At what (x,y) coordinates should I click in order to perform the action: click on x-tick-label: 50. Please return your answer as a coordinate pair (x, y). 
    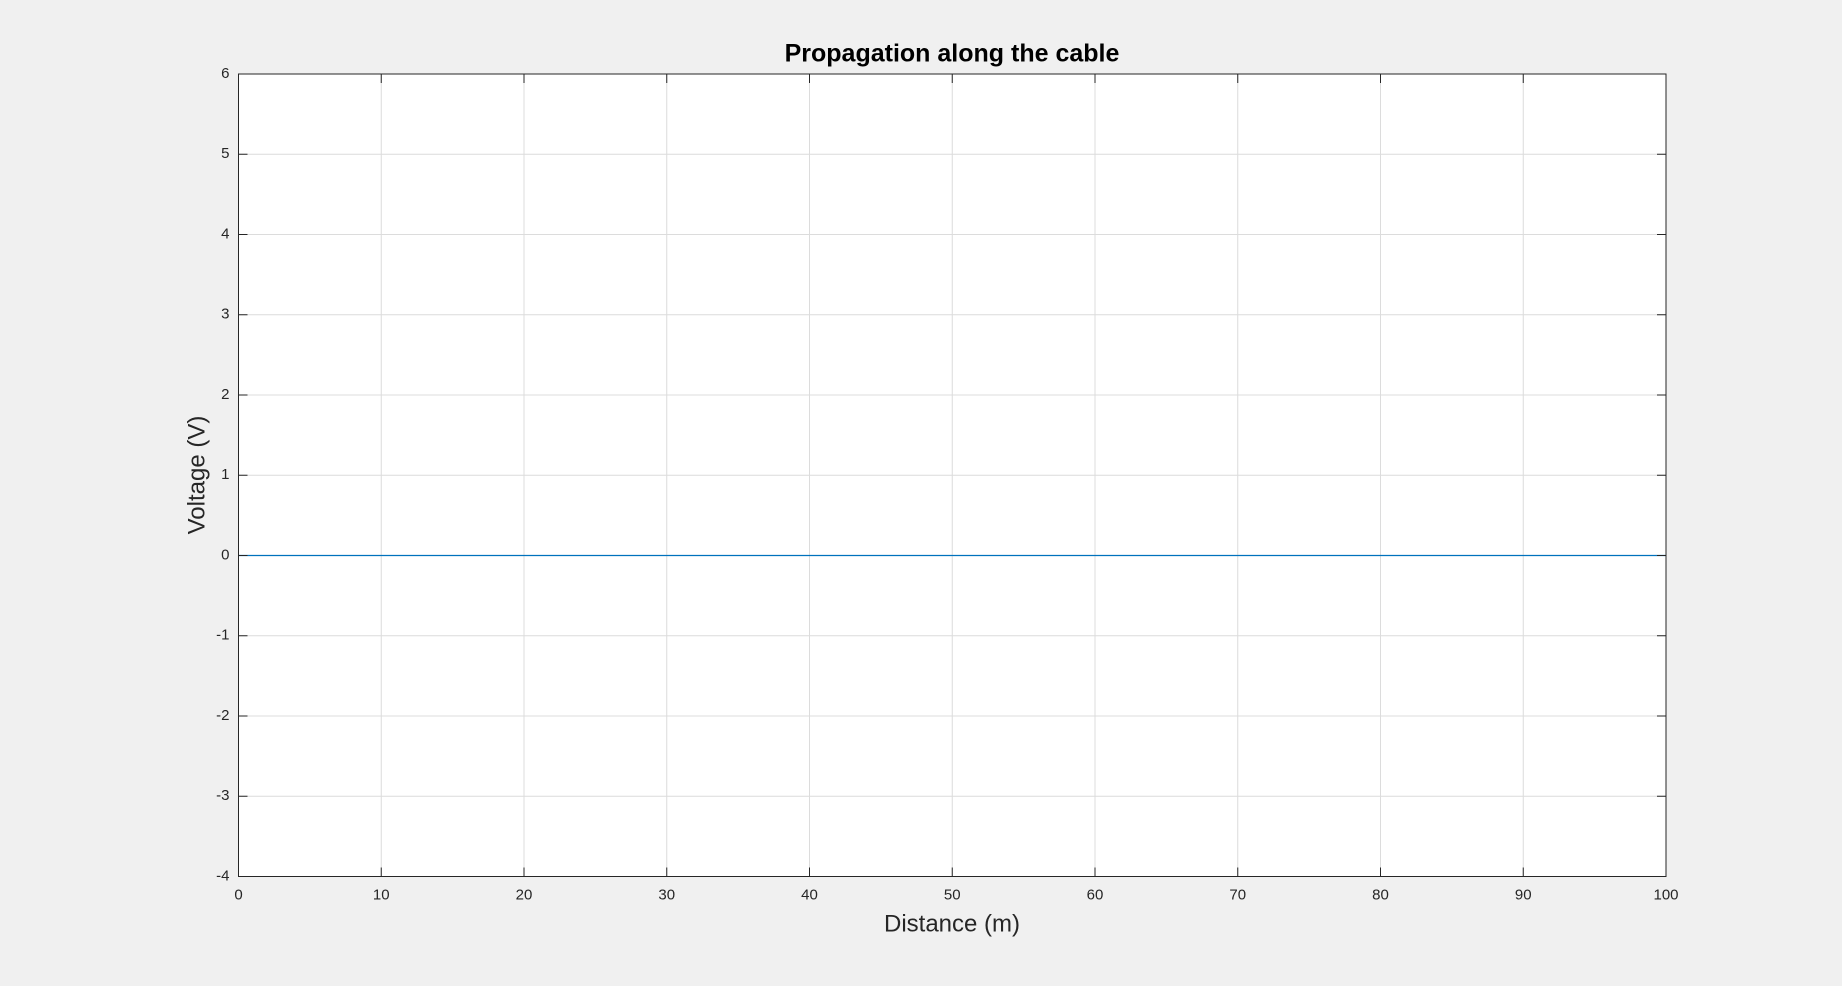
    Looking at the image, I should click on (952, 894).